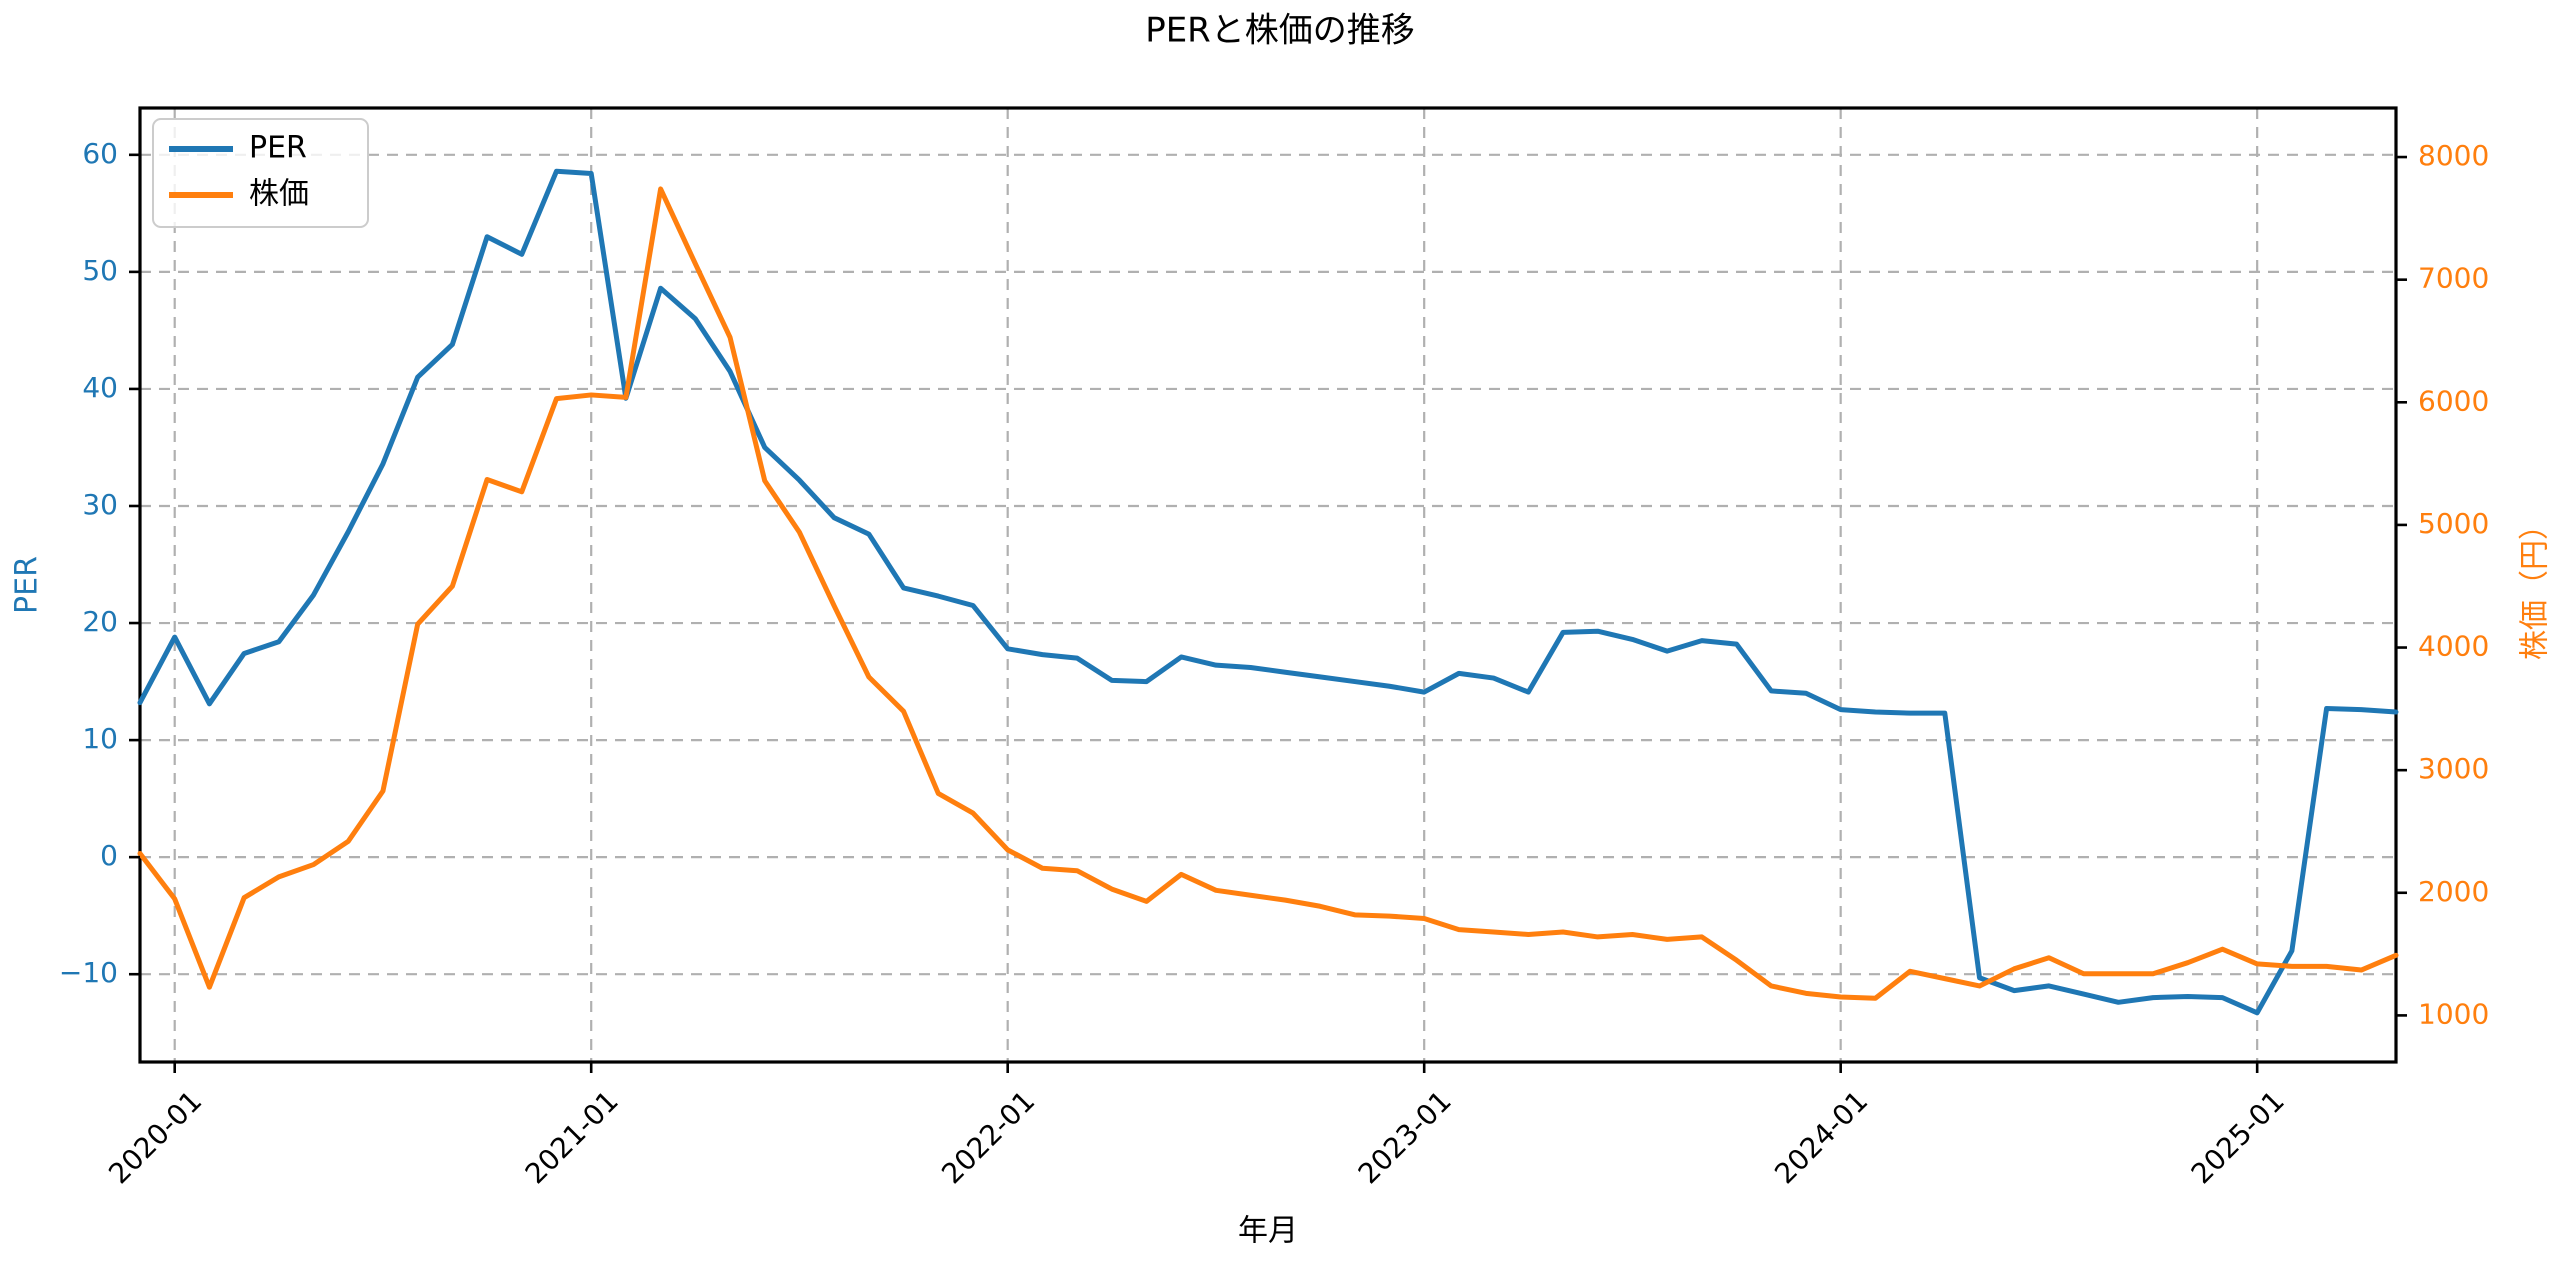  Describe the element at coordinates (100, 504) in the screenshot. I see `left-tick-label: 30` at that location.